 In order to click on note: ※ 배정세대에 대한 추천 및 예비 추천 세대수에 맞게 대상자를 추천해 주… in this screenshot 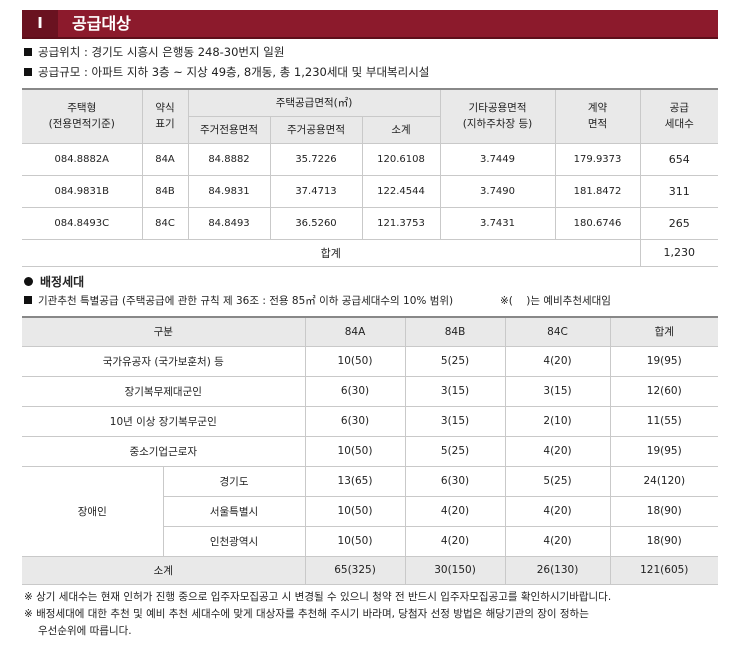, I will do `click(306, 614)`.